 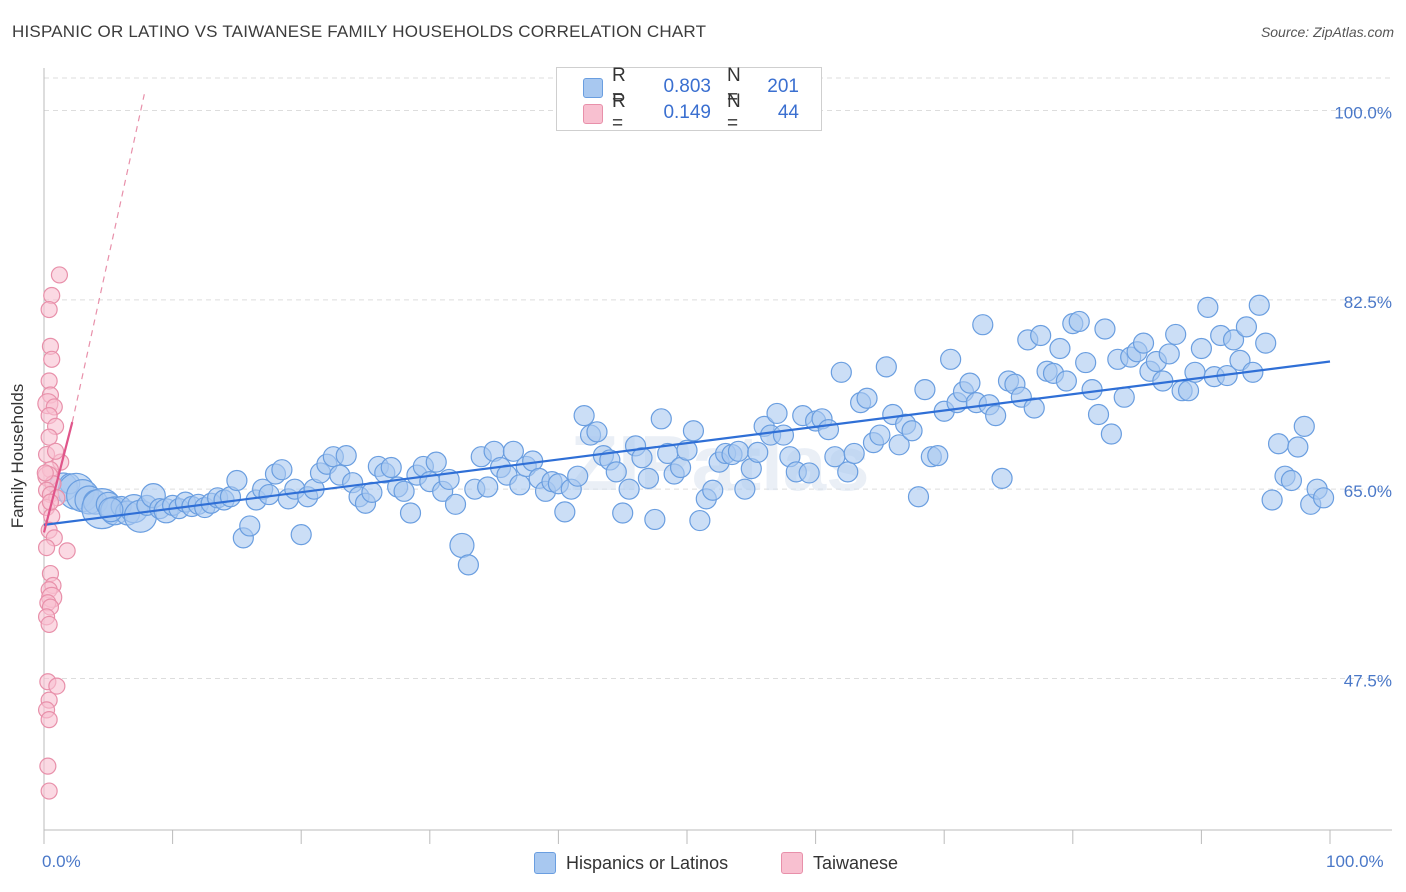 What do you see at coordinates (1368, 681) in the screenshot?
I see `y-tick-label: 47.5%` at bounding box center [1368, 681].